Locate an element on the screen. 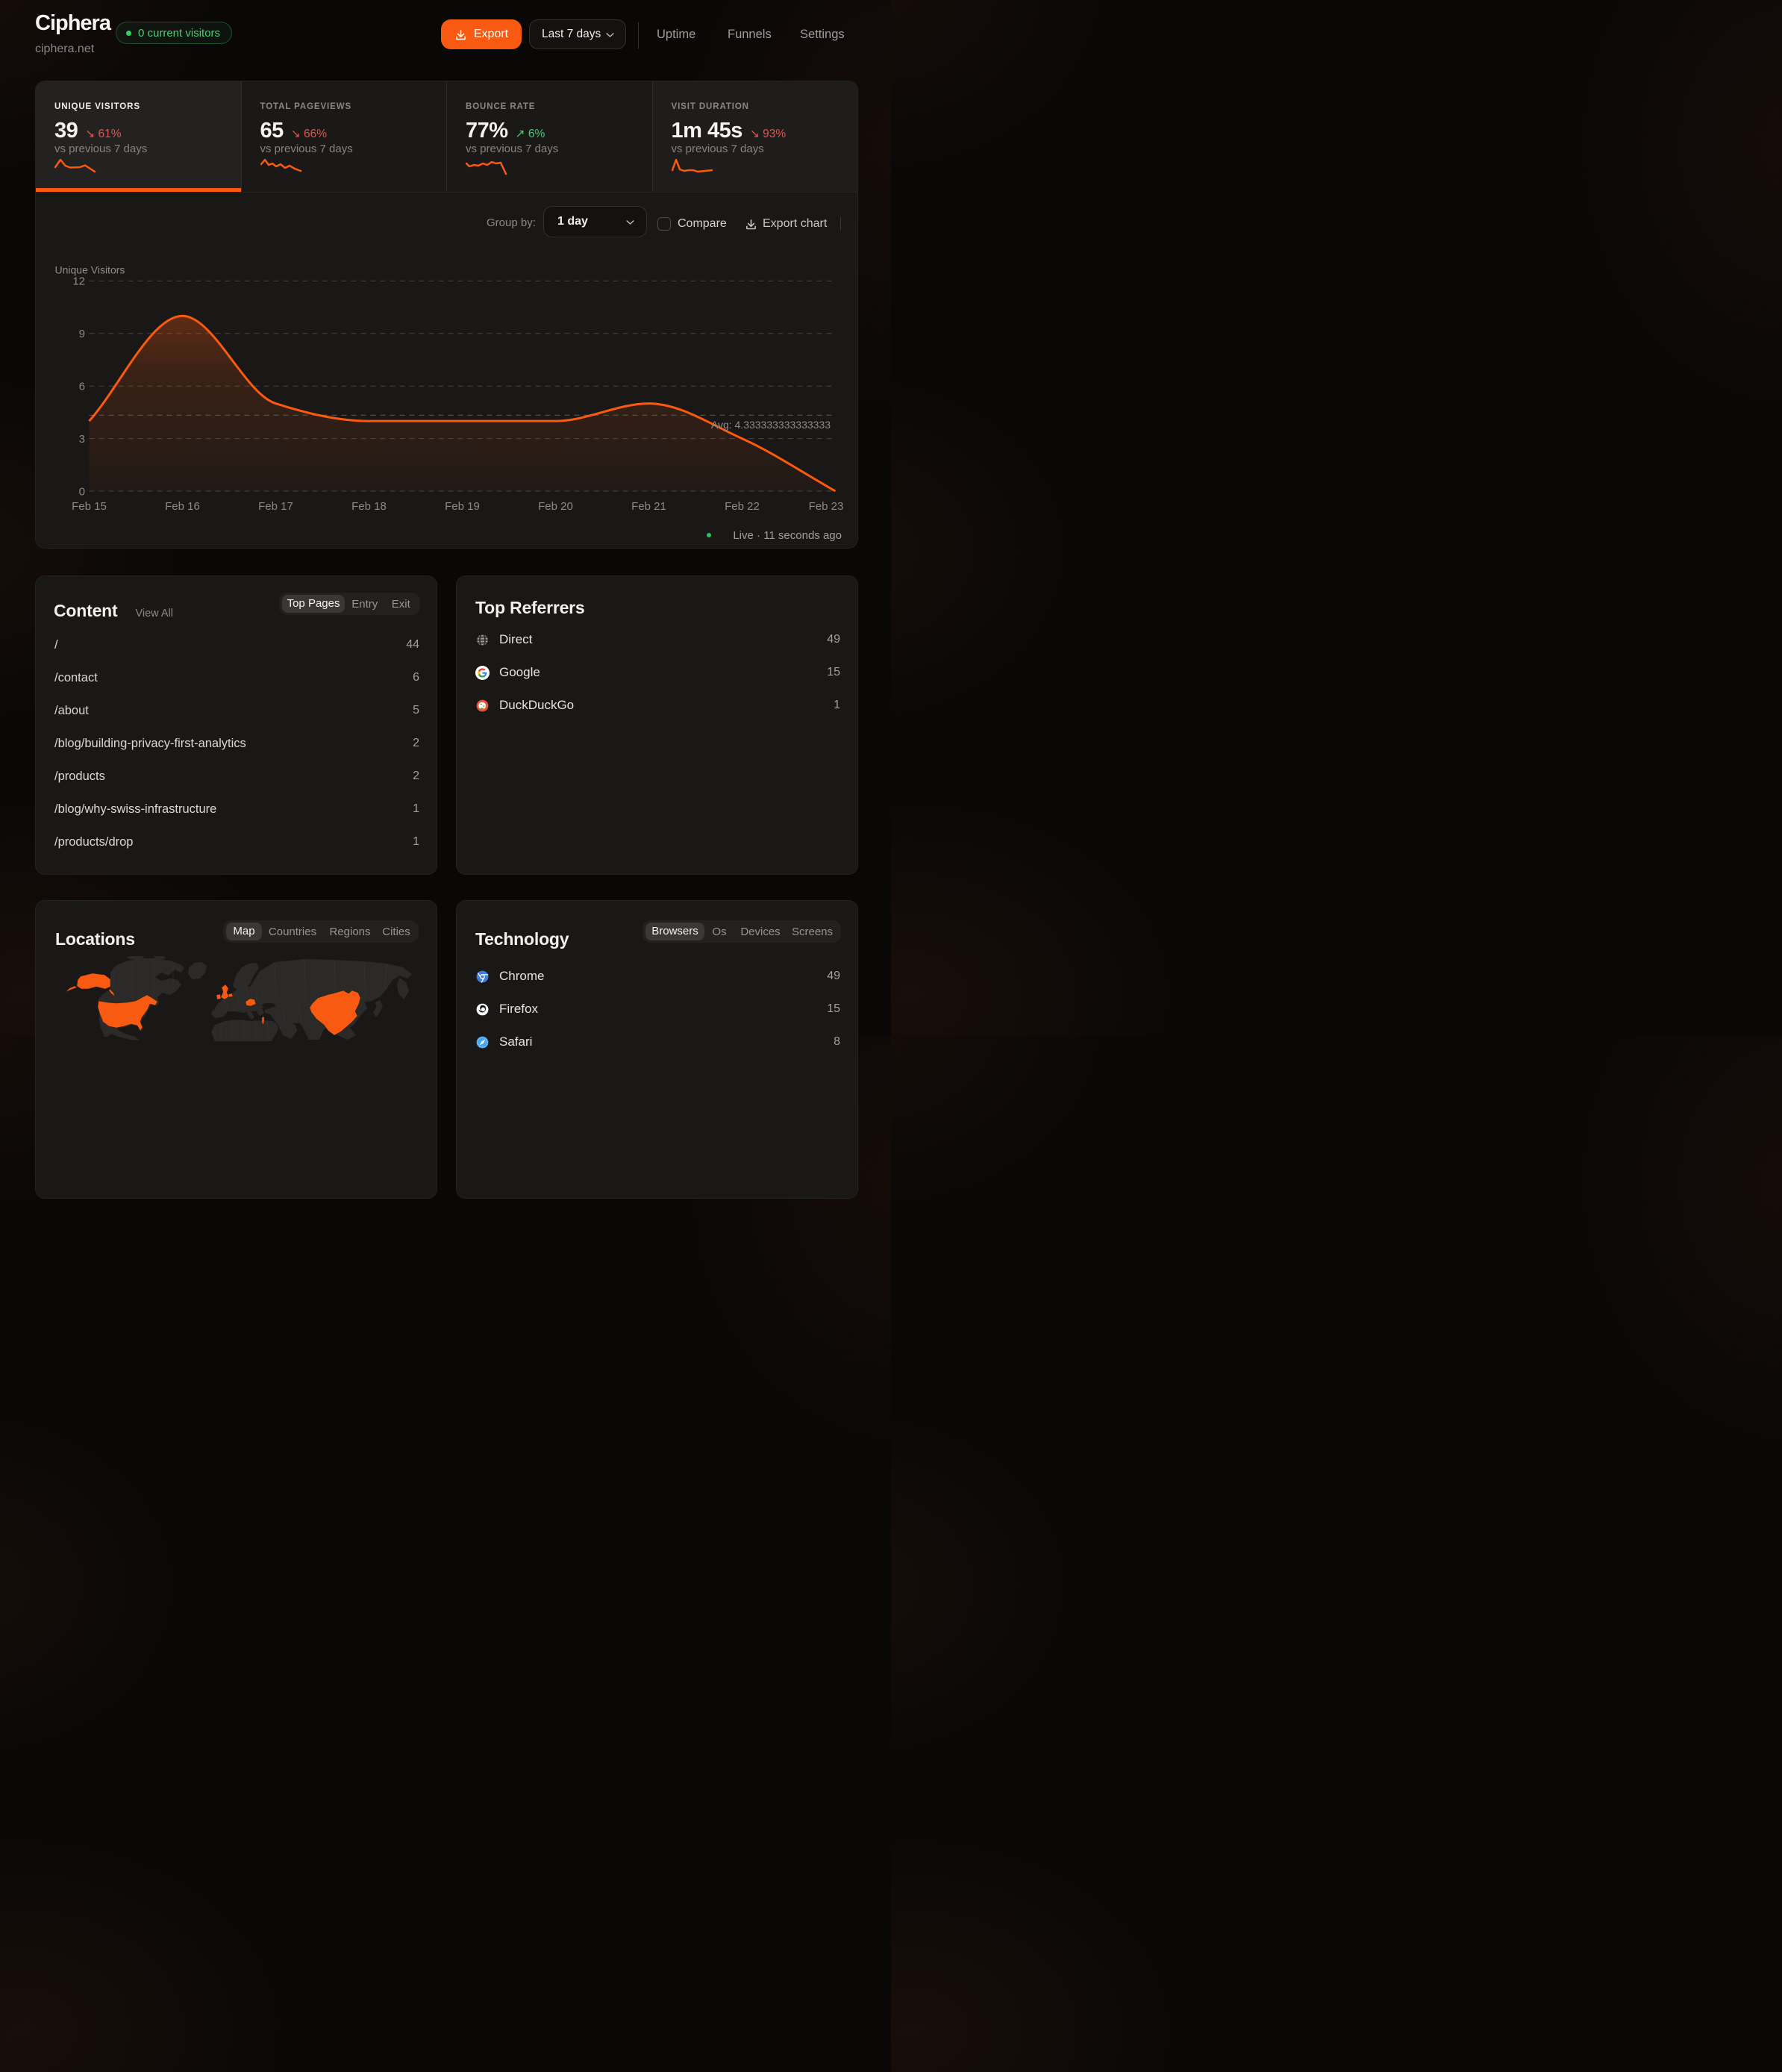 This screenshot has width=1782, height=2072. svg-text: Feb 22 is located at coordinates (742, 506).